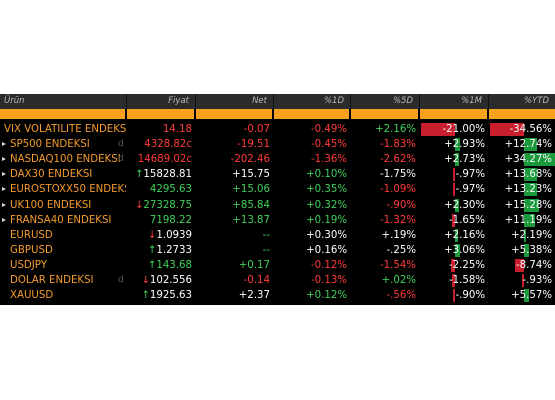  I want to click on instrument-name: XAUUSD, so click(63, 295).